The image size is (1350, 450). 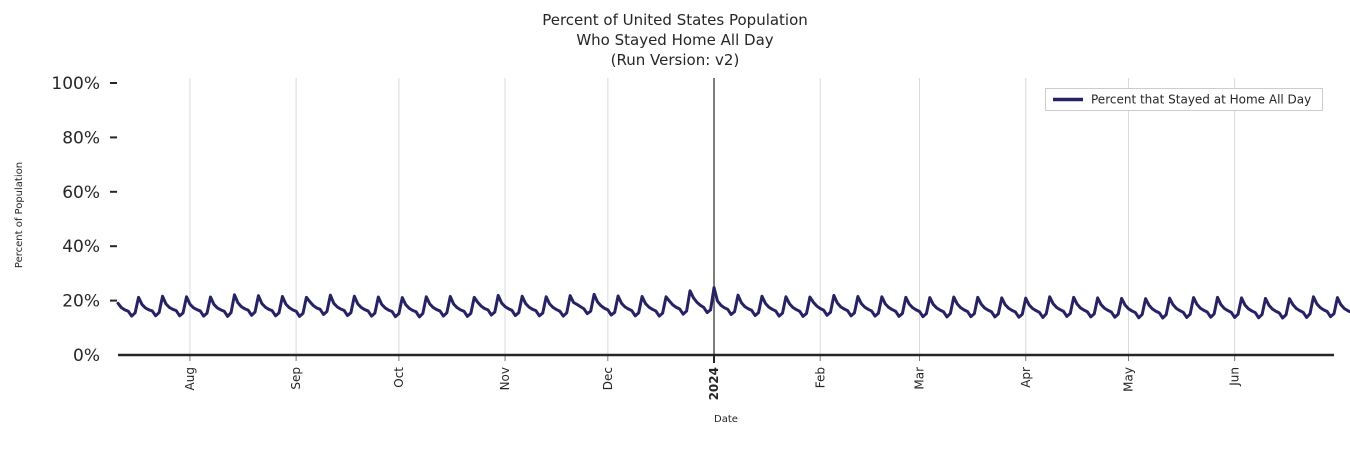 What do you see at coordinates (920, 378) in the screenshot?
I see `x-tick-label: Mar` at bounding box center [920, 378].